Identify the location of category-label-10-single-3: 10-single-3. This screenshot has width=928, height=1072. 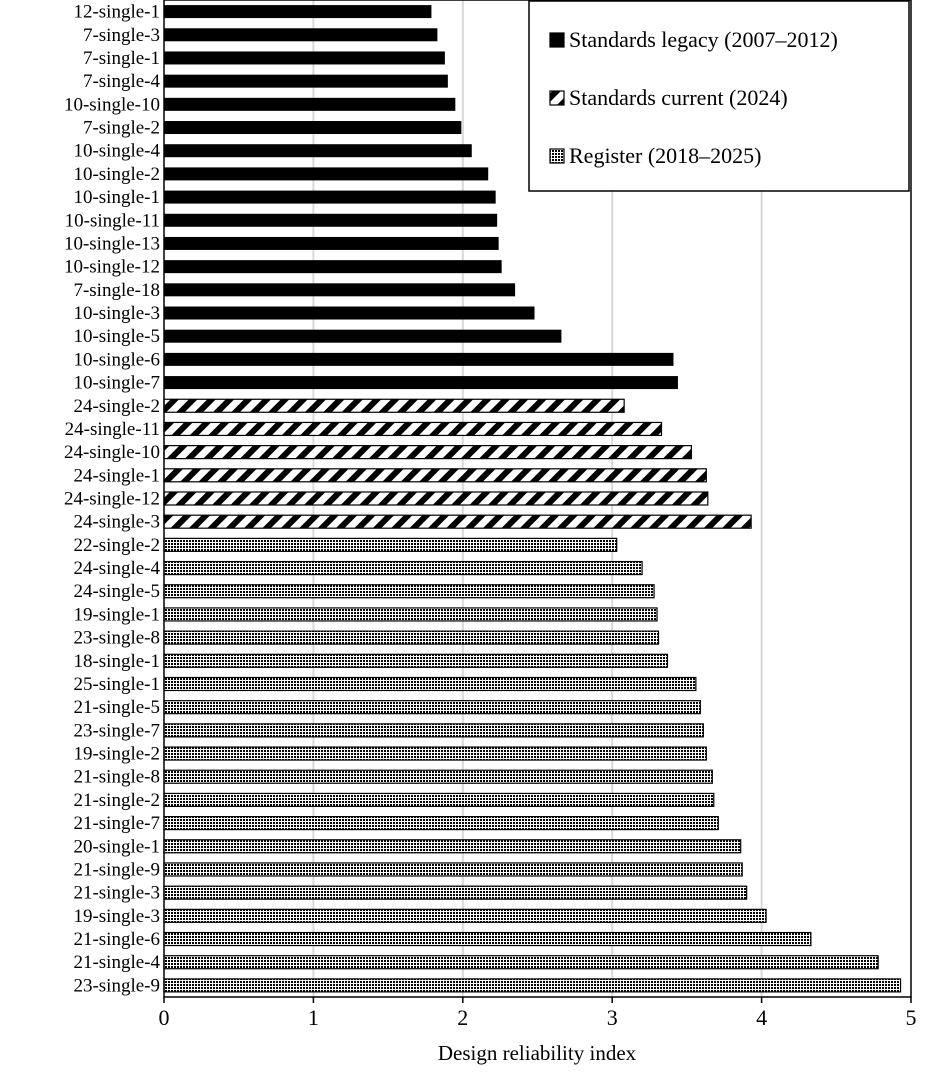
(116, 313).